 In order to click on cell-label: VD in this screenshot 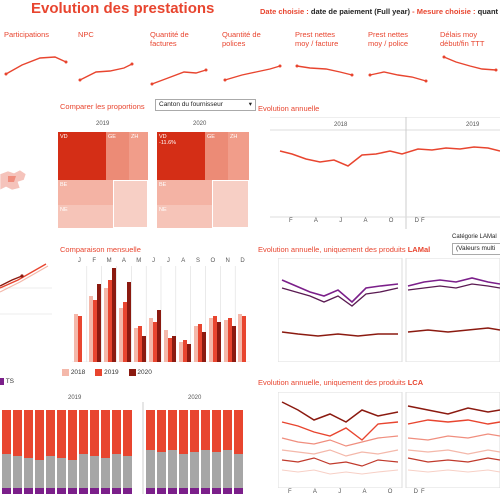, I will do `click(64, 137)`.